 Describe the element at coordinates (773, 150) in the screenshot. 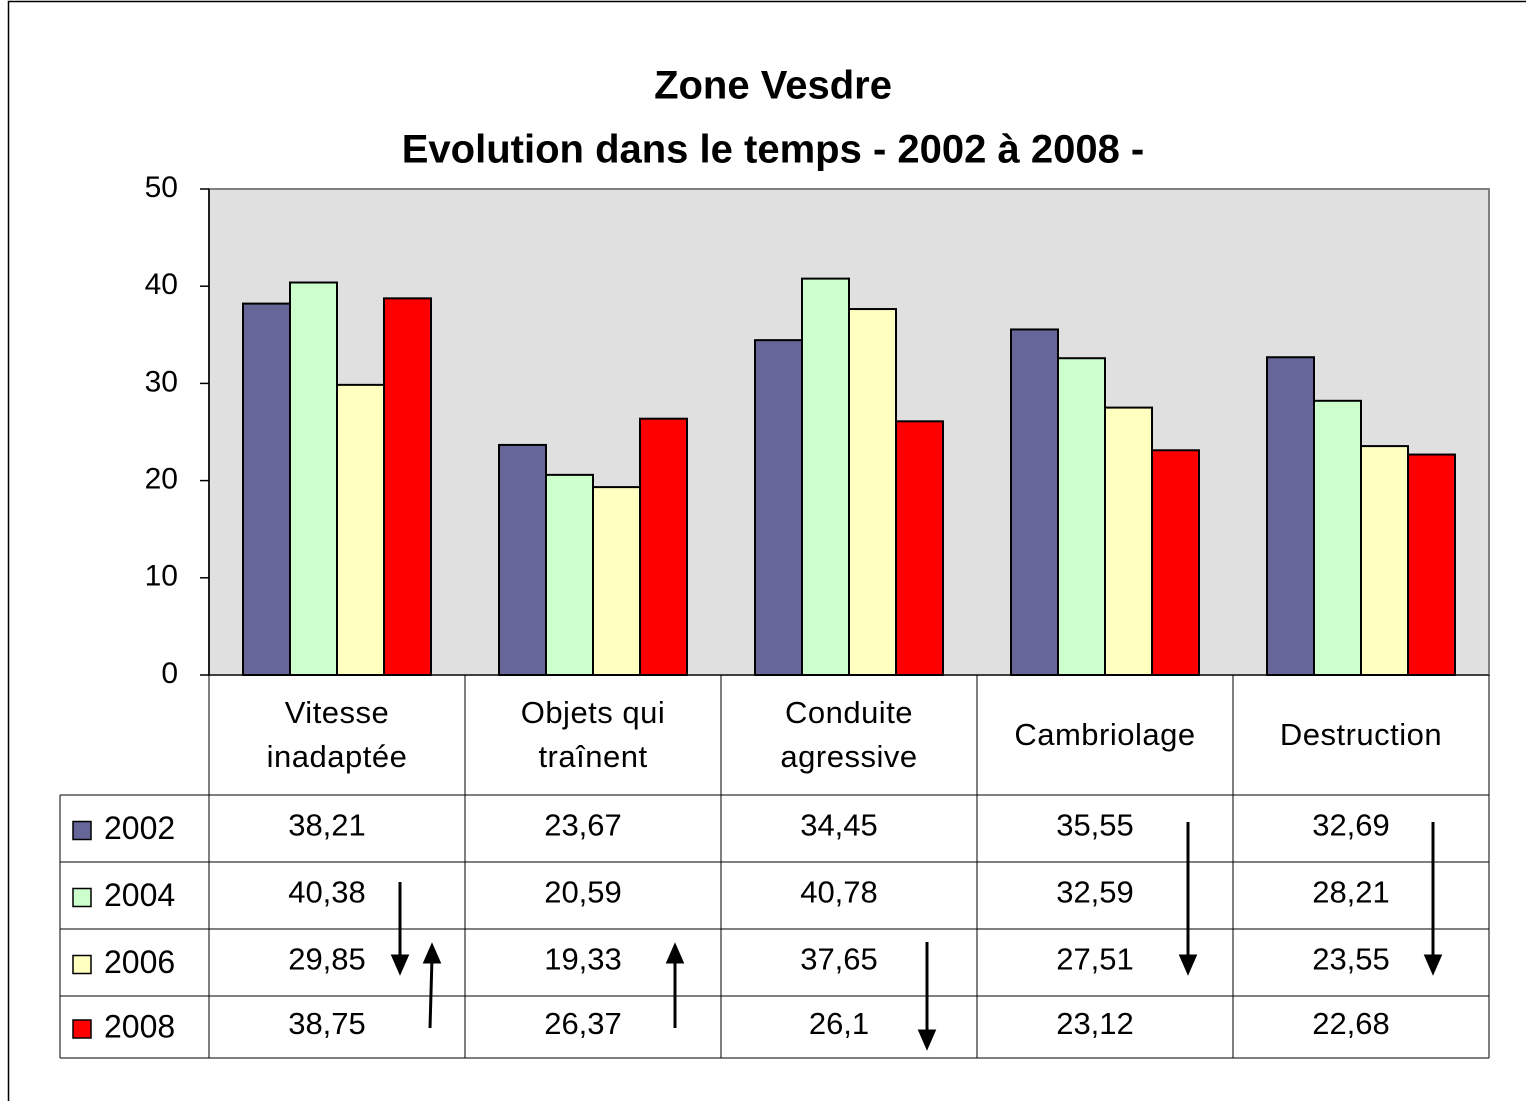

I see `chart-subtitle: Evolution dans le temps - 2002 à 2008 -` at that location.